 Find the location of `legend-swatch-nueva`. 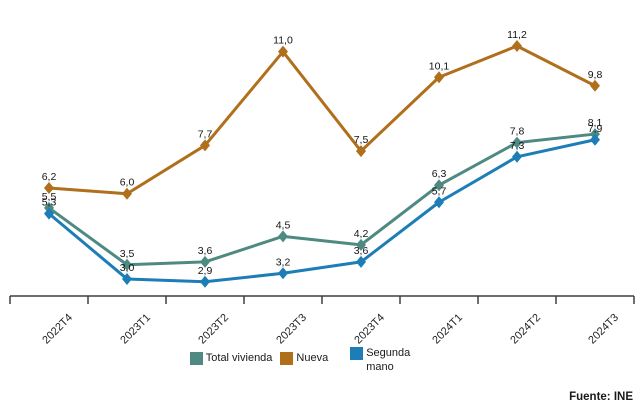

legend-swatch-nueva is located at coordinates (287, 358).